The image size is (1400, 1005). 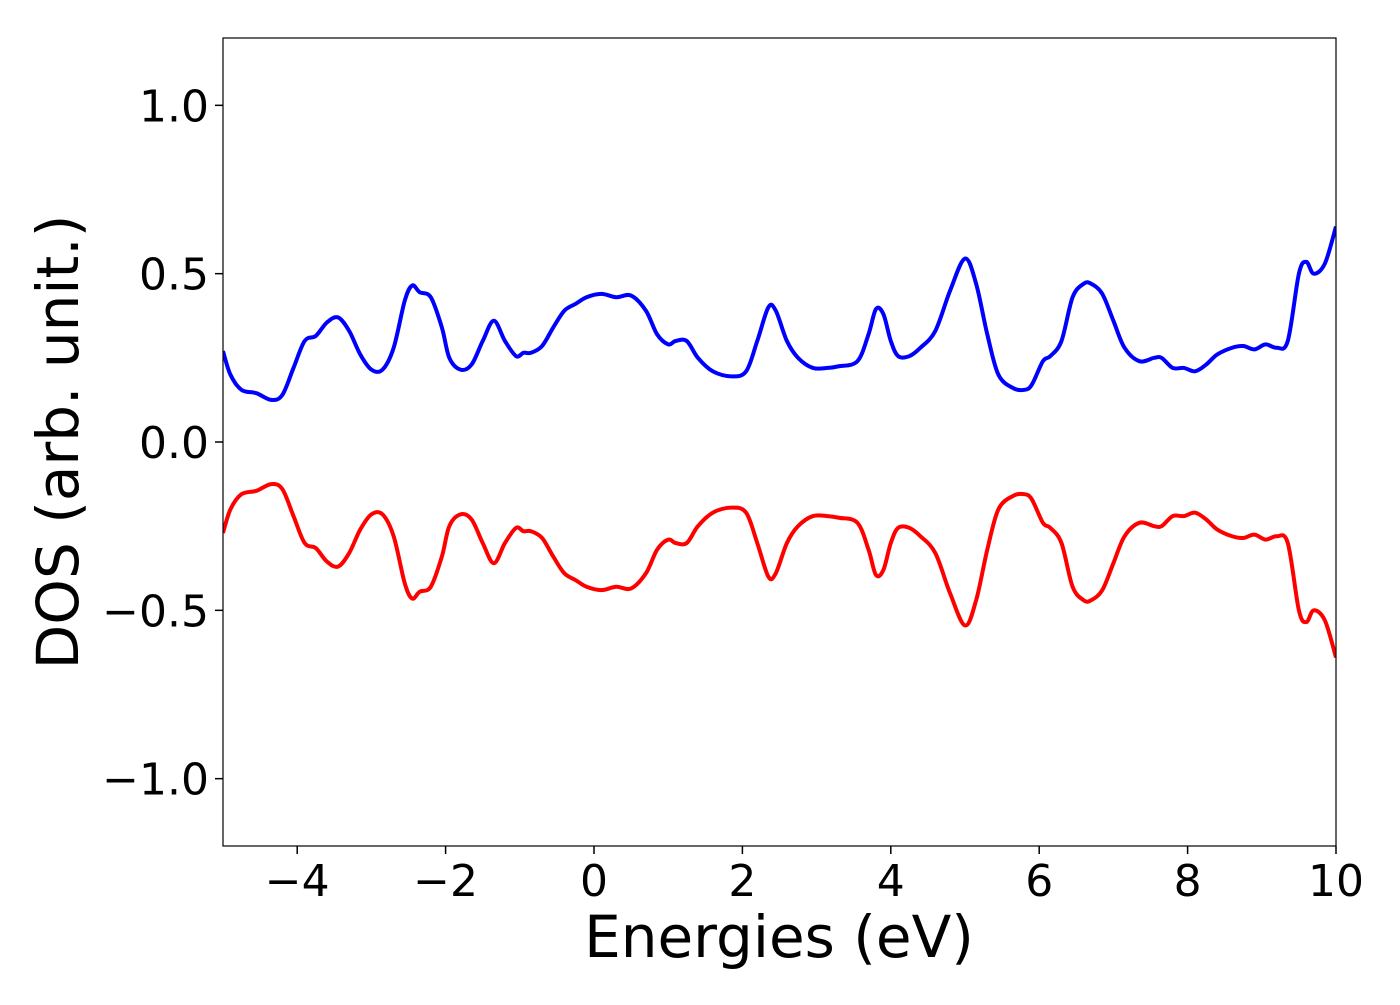 What do you see at coordinates (891, 881) in the screenshot?
I see `x-tick-label: 4` at bounding box center [891, 881].